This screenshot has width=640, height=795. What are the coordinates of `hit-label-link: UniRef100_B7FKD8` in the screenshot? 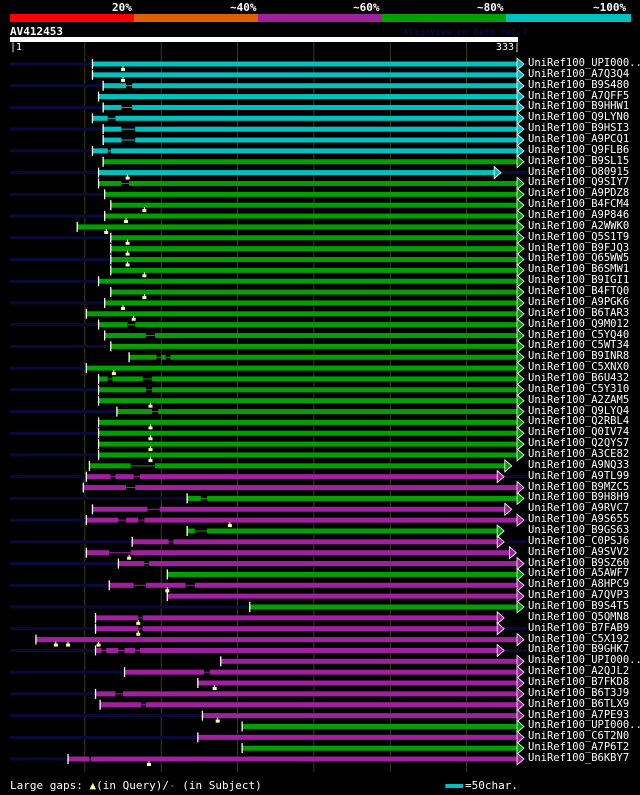 It's located at (579, 682).